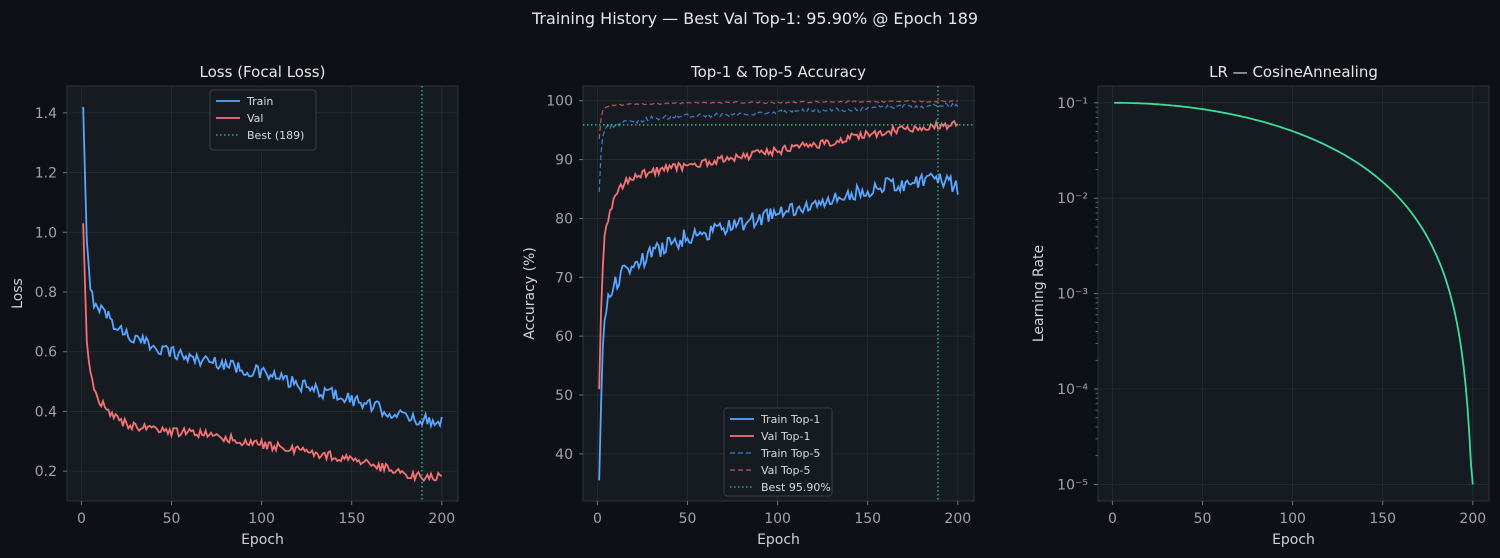 The image size is (1500, 558). Describe the element at coordinates (259, 101) in the screenshot. I see `legend-label: Train` at that location.